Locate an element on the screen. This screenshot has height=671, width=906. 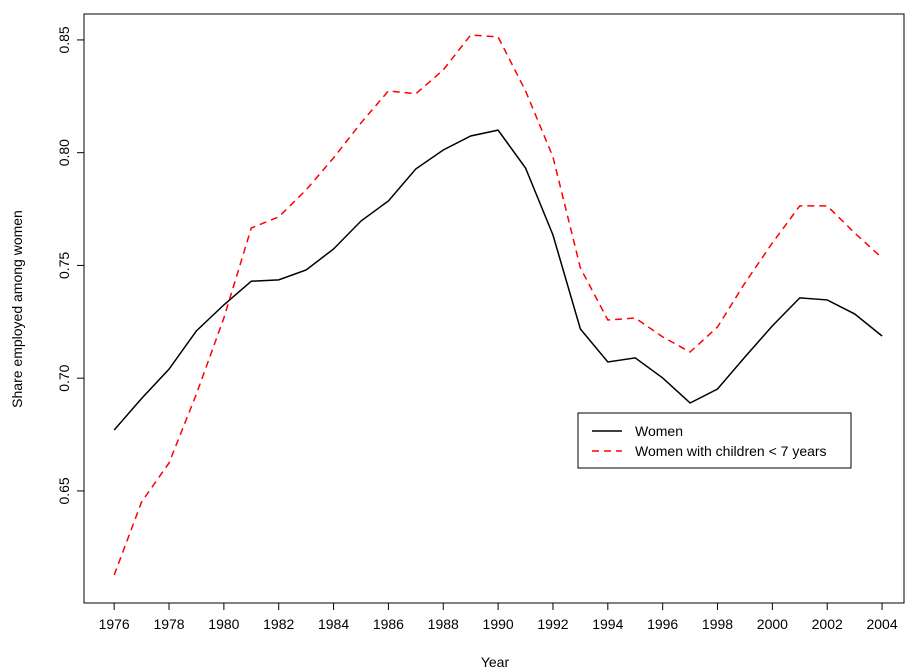
x-tick-label: 2004 is located at coordinates (881, 624).